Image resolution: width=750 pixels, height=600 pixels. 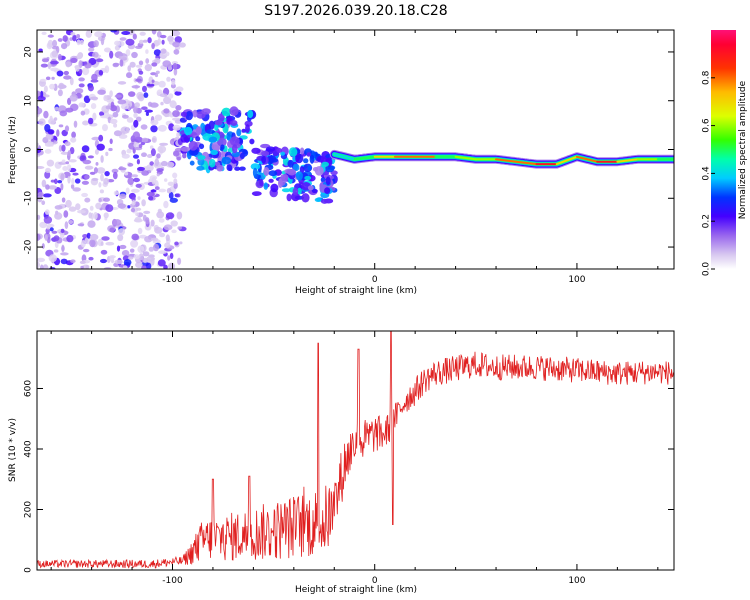 What do you see at coordinates (723, 149) in the screenshot?
I see `colorbar-gradient` at bounding box center [723, 149].